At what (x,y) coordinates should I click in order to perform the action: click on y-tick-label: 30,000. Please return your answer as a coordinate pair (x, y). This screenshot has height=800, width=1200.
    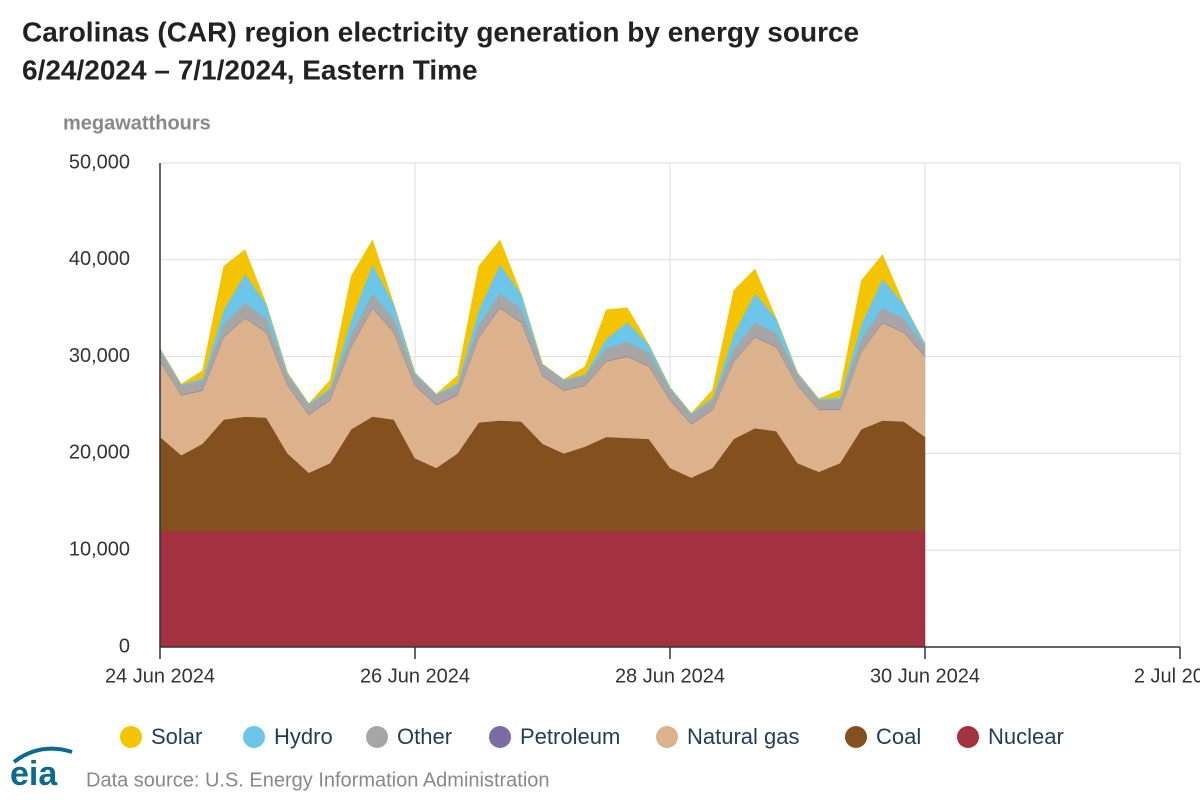
    Looking at the image, I should click on (99, 356).